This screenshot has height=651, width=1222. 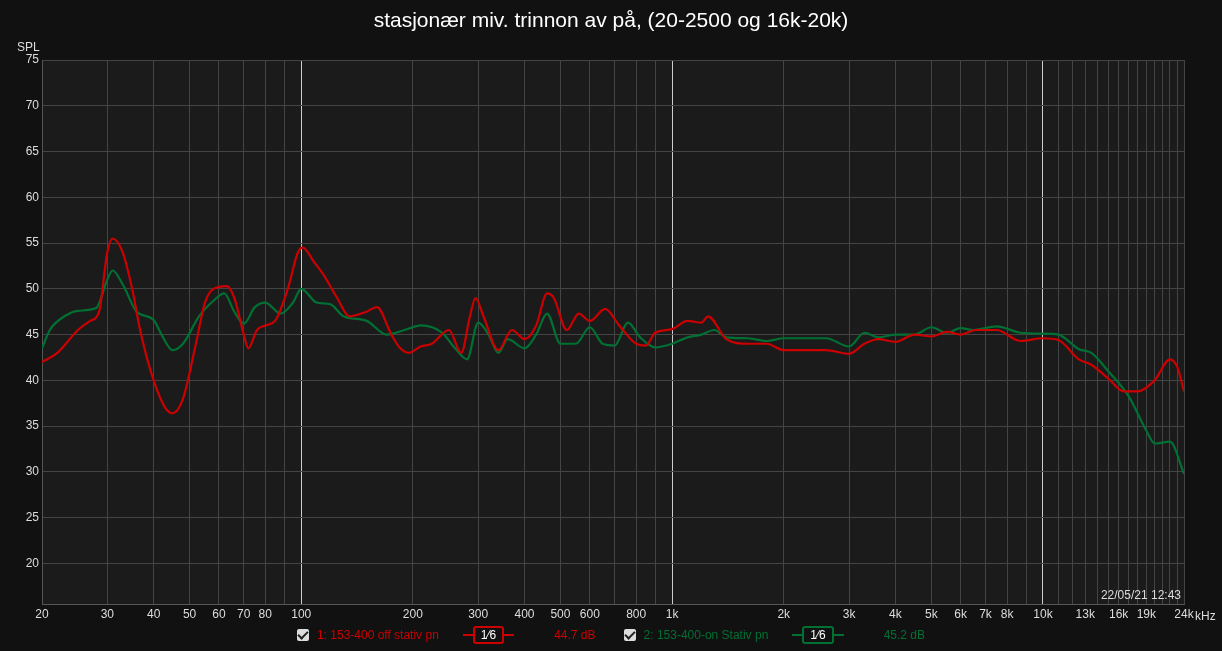 What do you see at coordinates (560, 614) in the screenshot?
I see `x-tick-label: 500` at bounding box center [560, 614].